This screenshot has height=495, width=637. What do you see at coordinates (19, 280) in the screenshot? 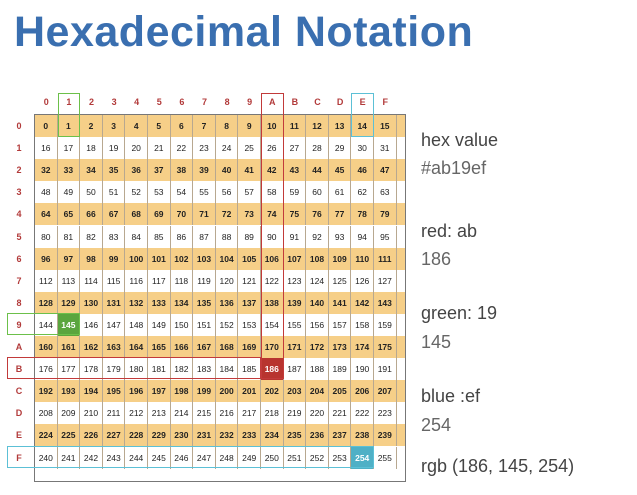
I see `row-header-7: 7` at bounding box center [19, 280].